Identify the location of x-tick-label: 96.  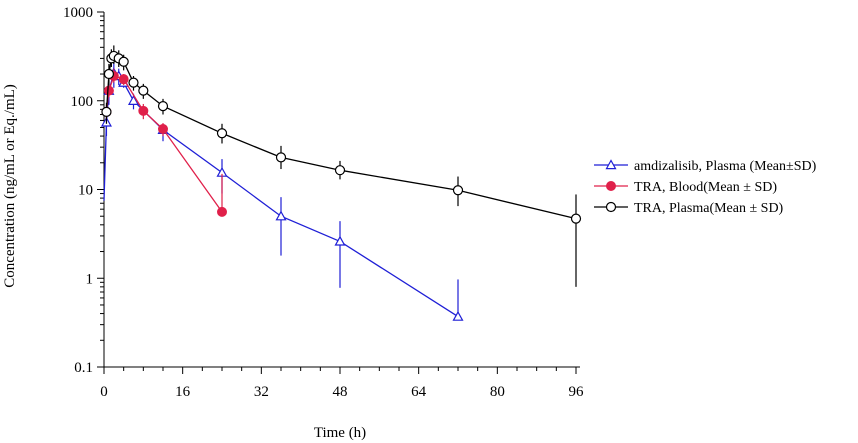
(577, 392).